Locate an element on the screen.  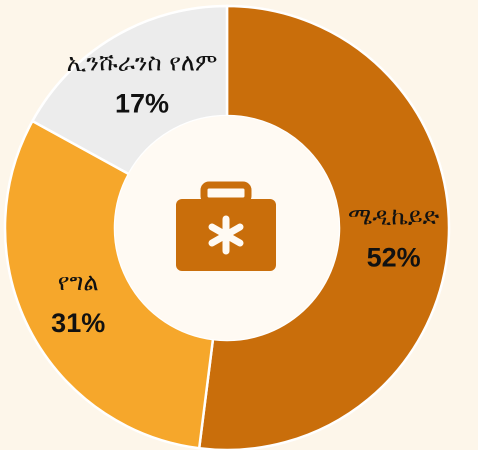
slice-label: ሜዲኬይድ is located at coordinates (394, 216).